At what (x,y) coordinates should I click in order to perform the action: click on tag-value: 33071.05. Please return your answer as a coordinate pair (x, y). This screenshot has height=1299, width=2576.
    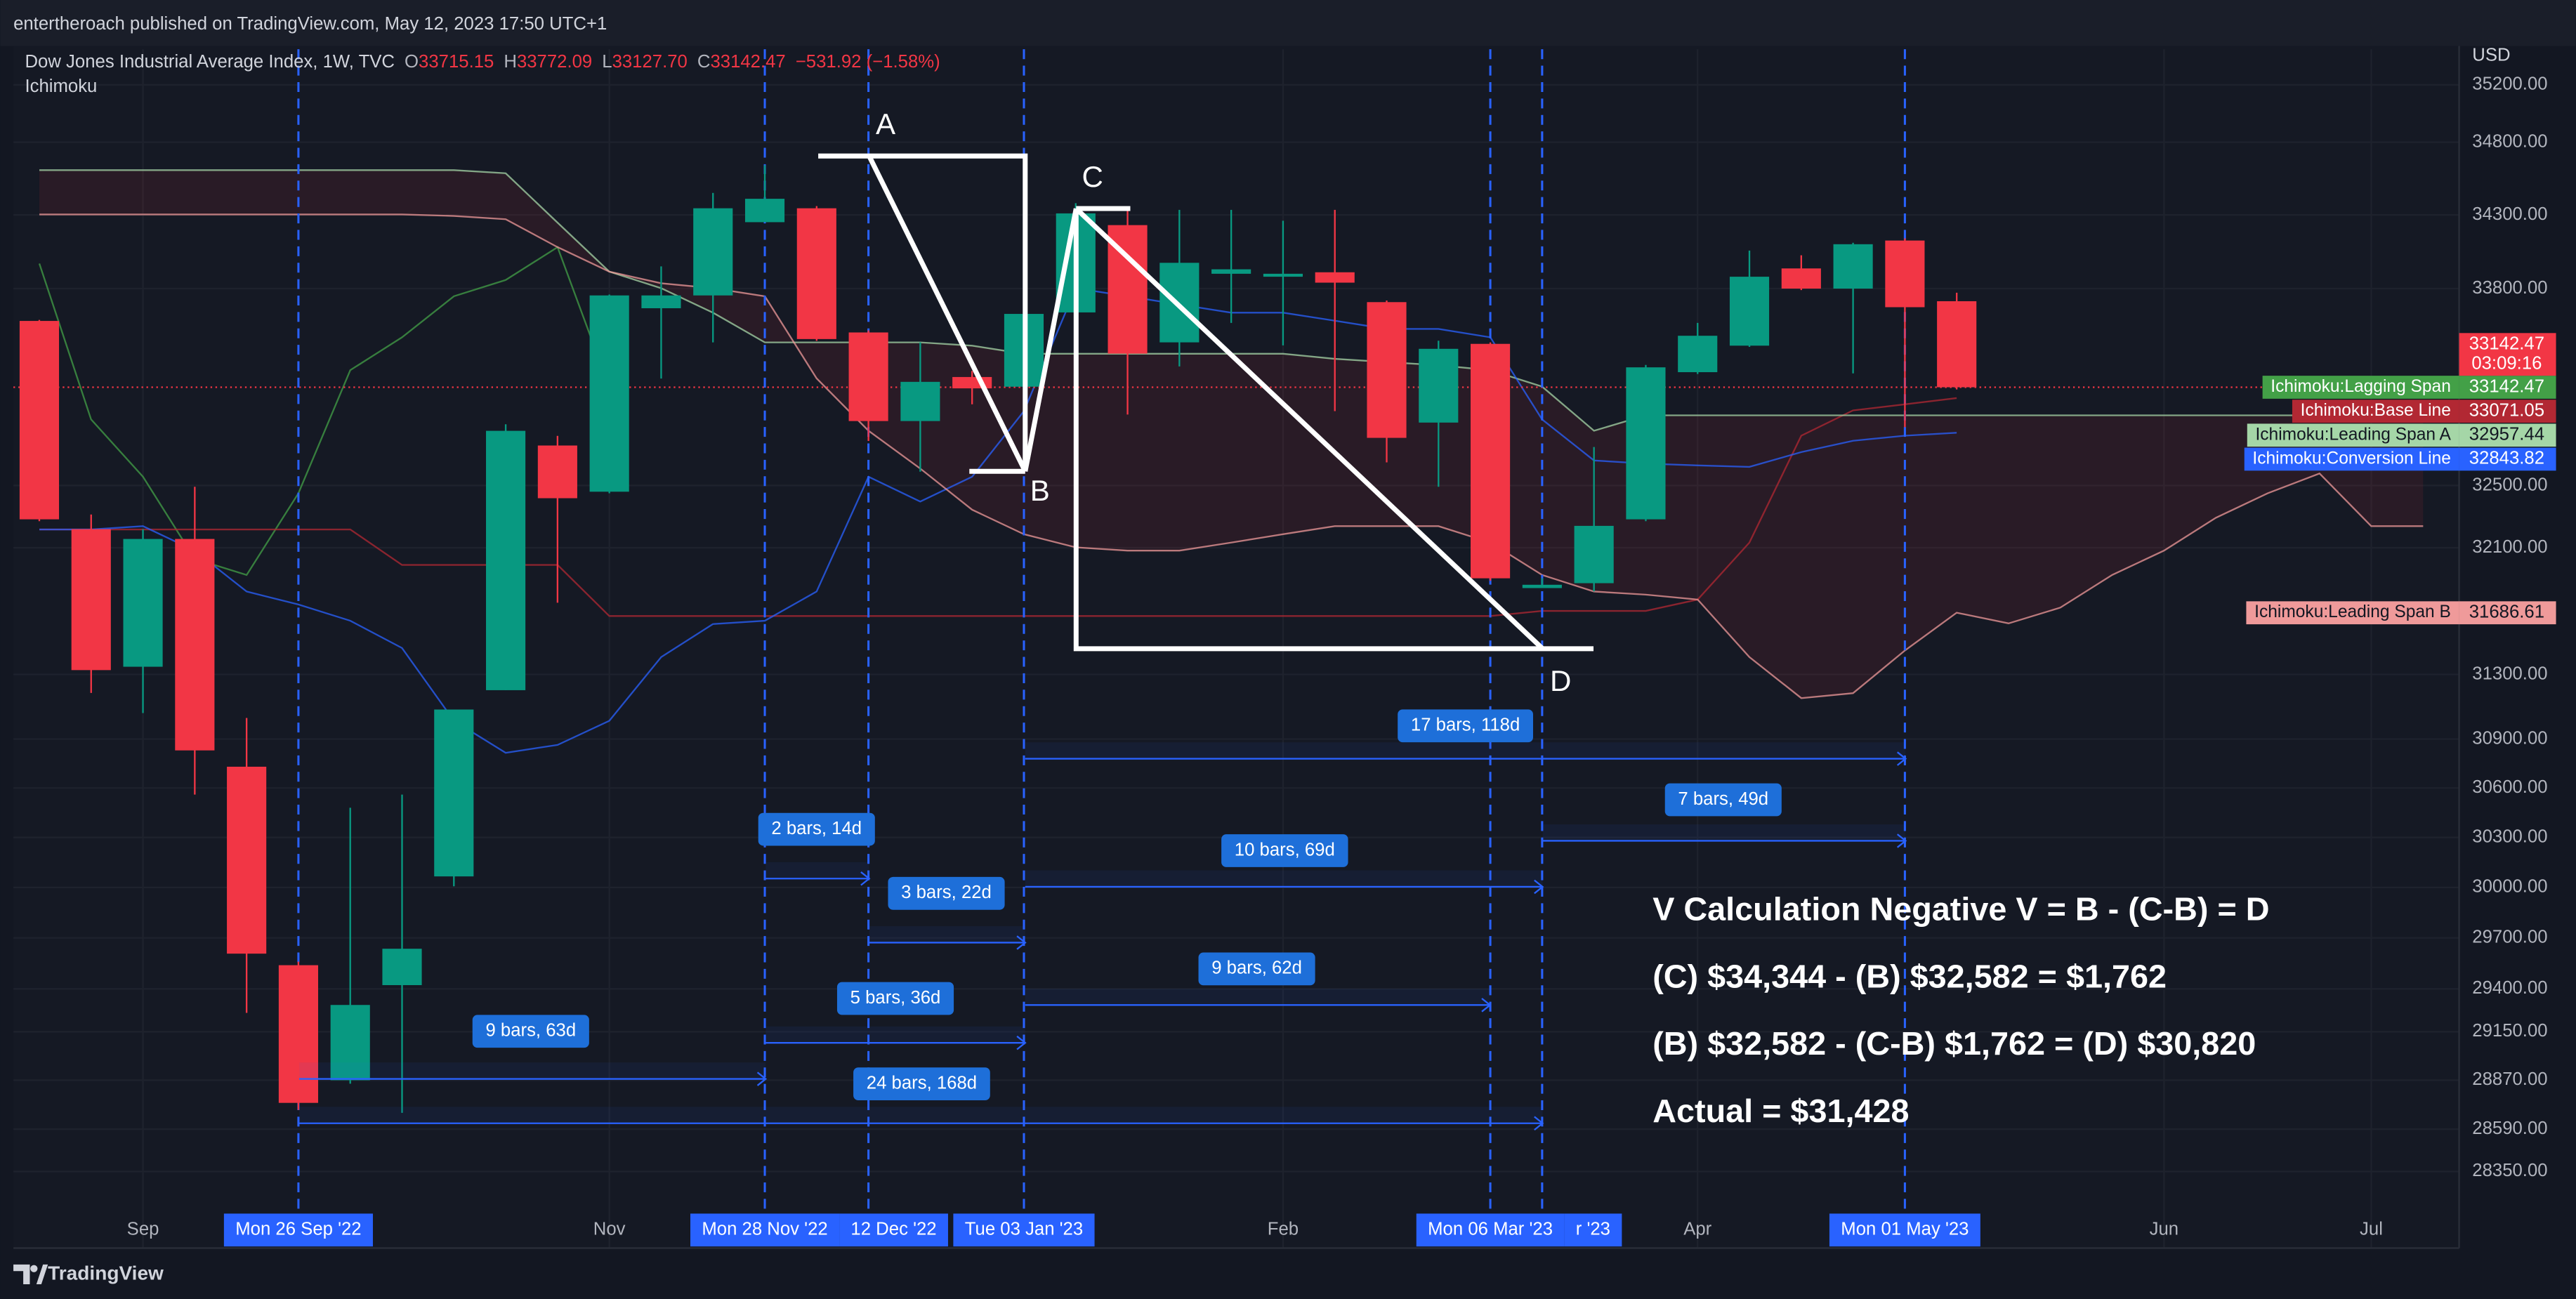
    Looking at the image, I should click on (2506, 410).